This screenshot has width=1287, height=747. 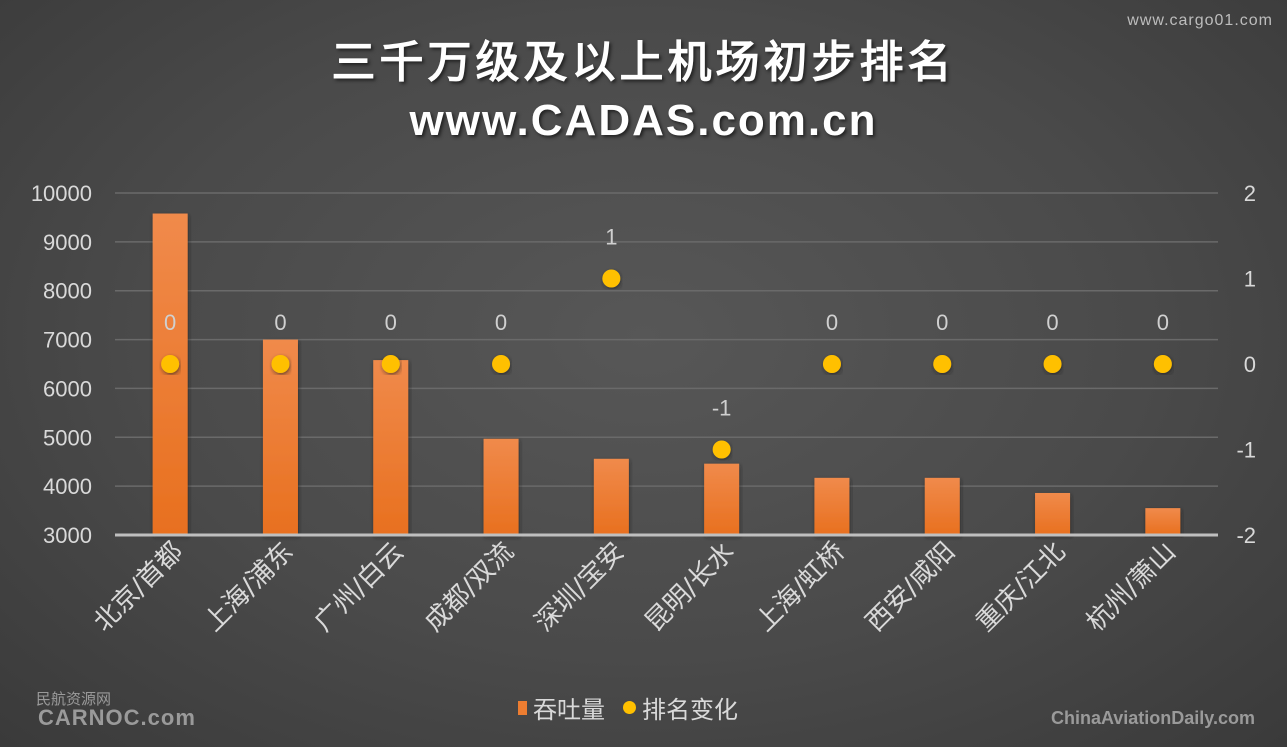 I want to click on y-left-tick-label: 4000, so click(x=67, y=486).